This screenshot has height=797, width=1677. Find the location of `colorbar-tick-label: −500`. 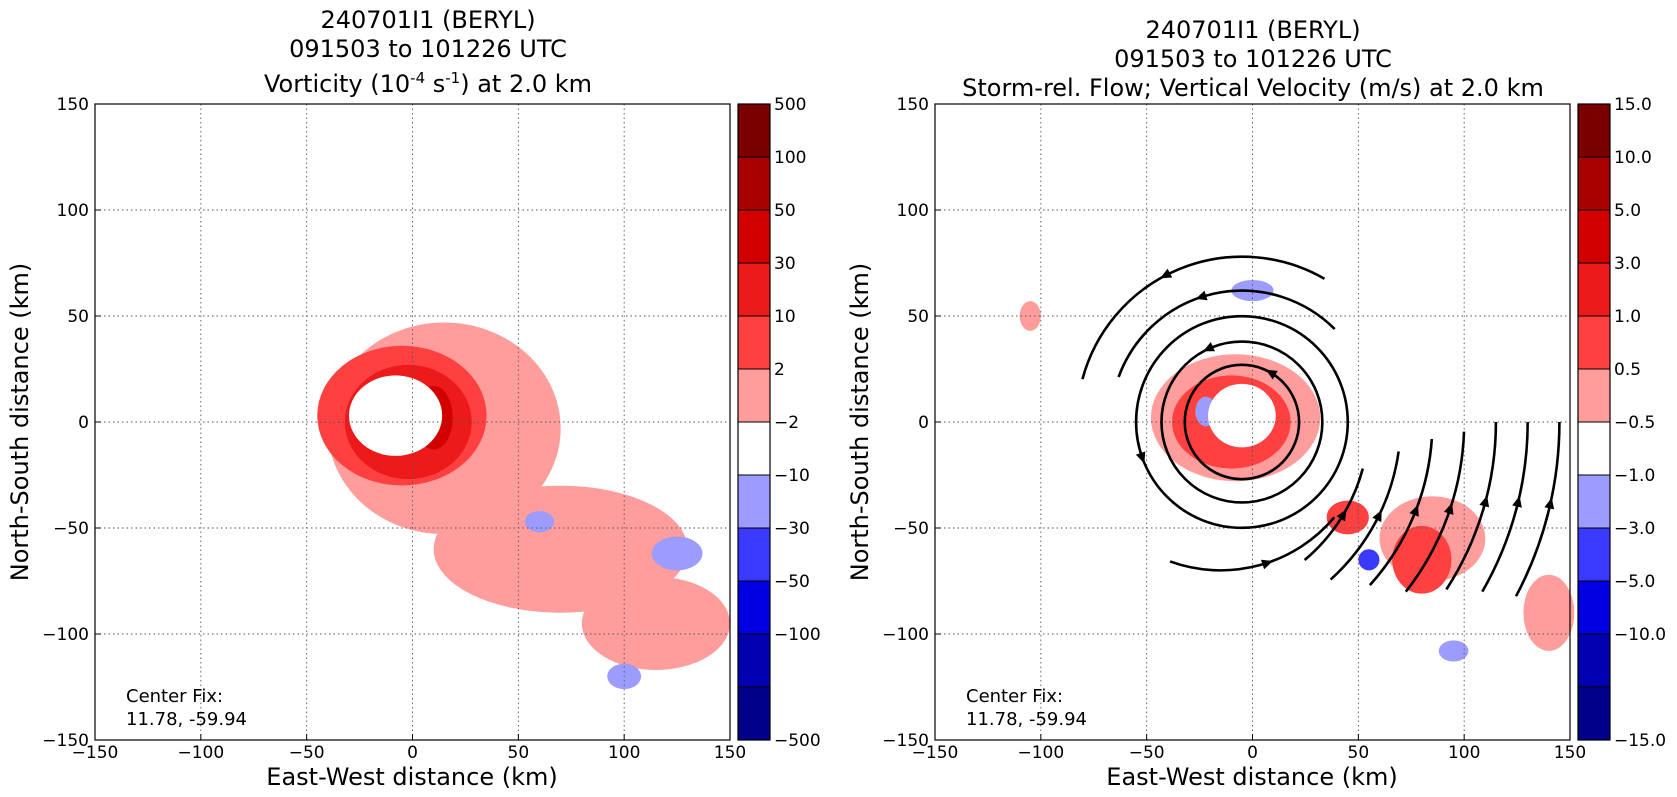

colorbar-tick-label: −500 is located at coordinates (797, 741).